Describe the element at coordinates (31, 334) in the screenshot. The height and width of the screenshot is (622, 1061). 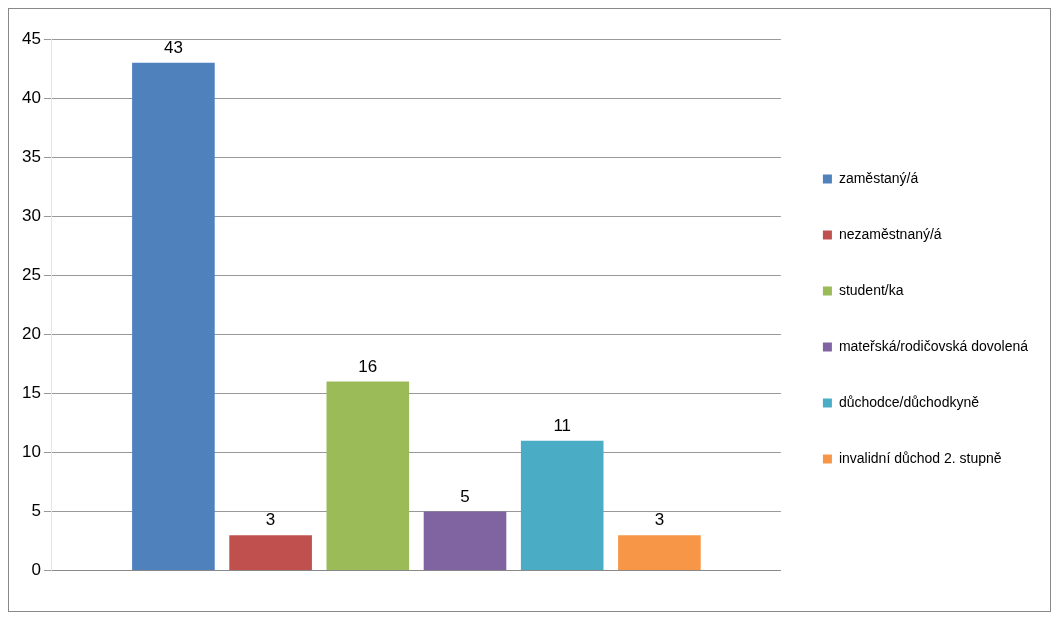
I see `y-tick-label: 20` at that location.